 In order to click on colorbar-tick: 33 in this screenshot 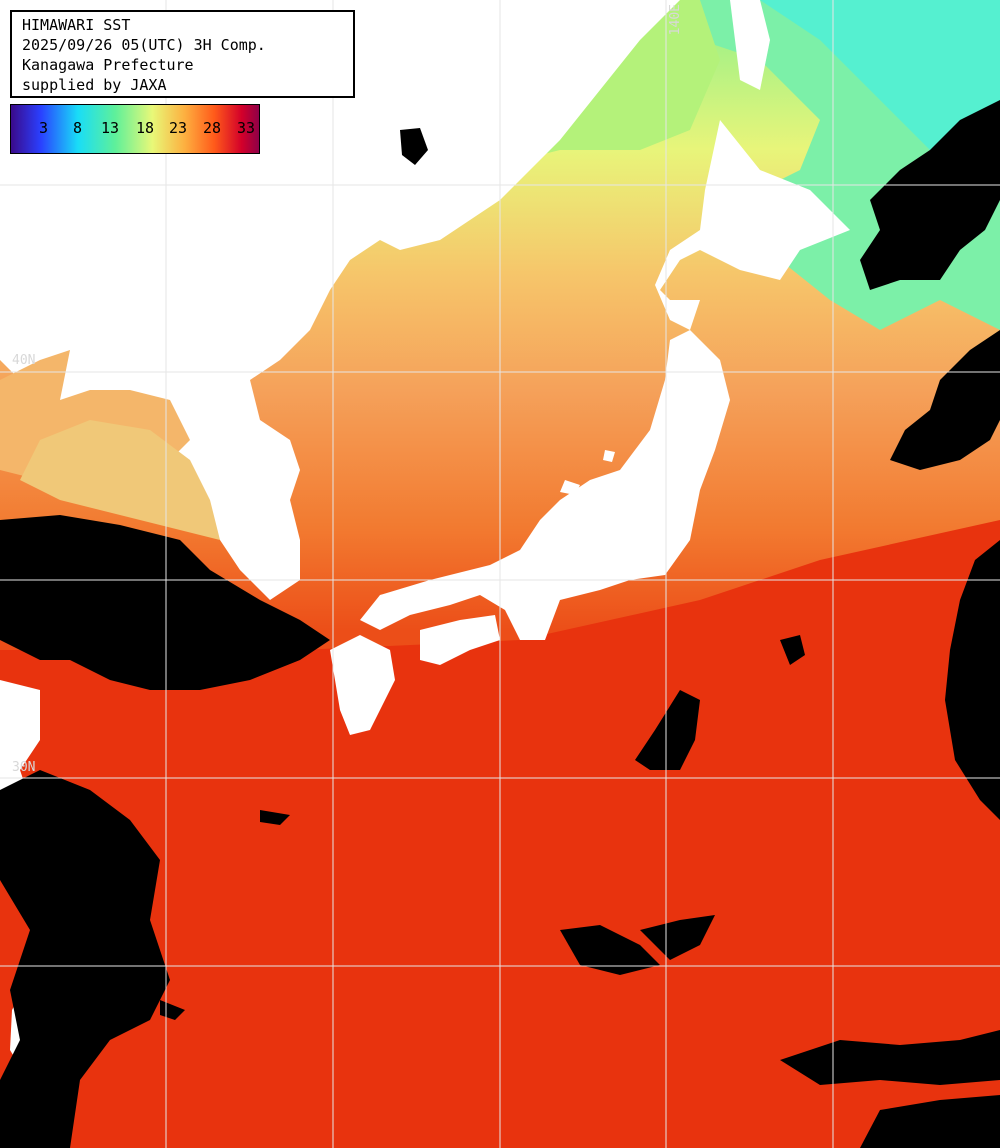, I will do `click(246, 128)`.